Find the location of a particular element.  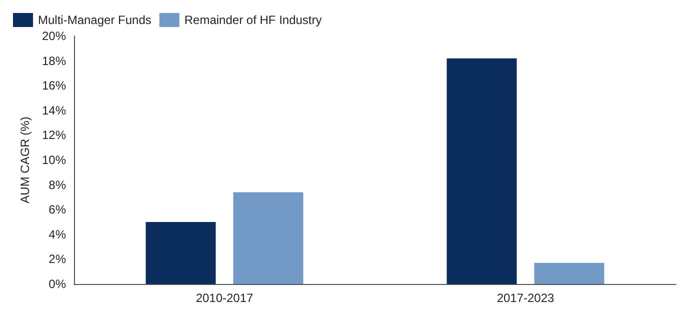

y-tick-label: 10% is located at coordinates (54, 160).